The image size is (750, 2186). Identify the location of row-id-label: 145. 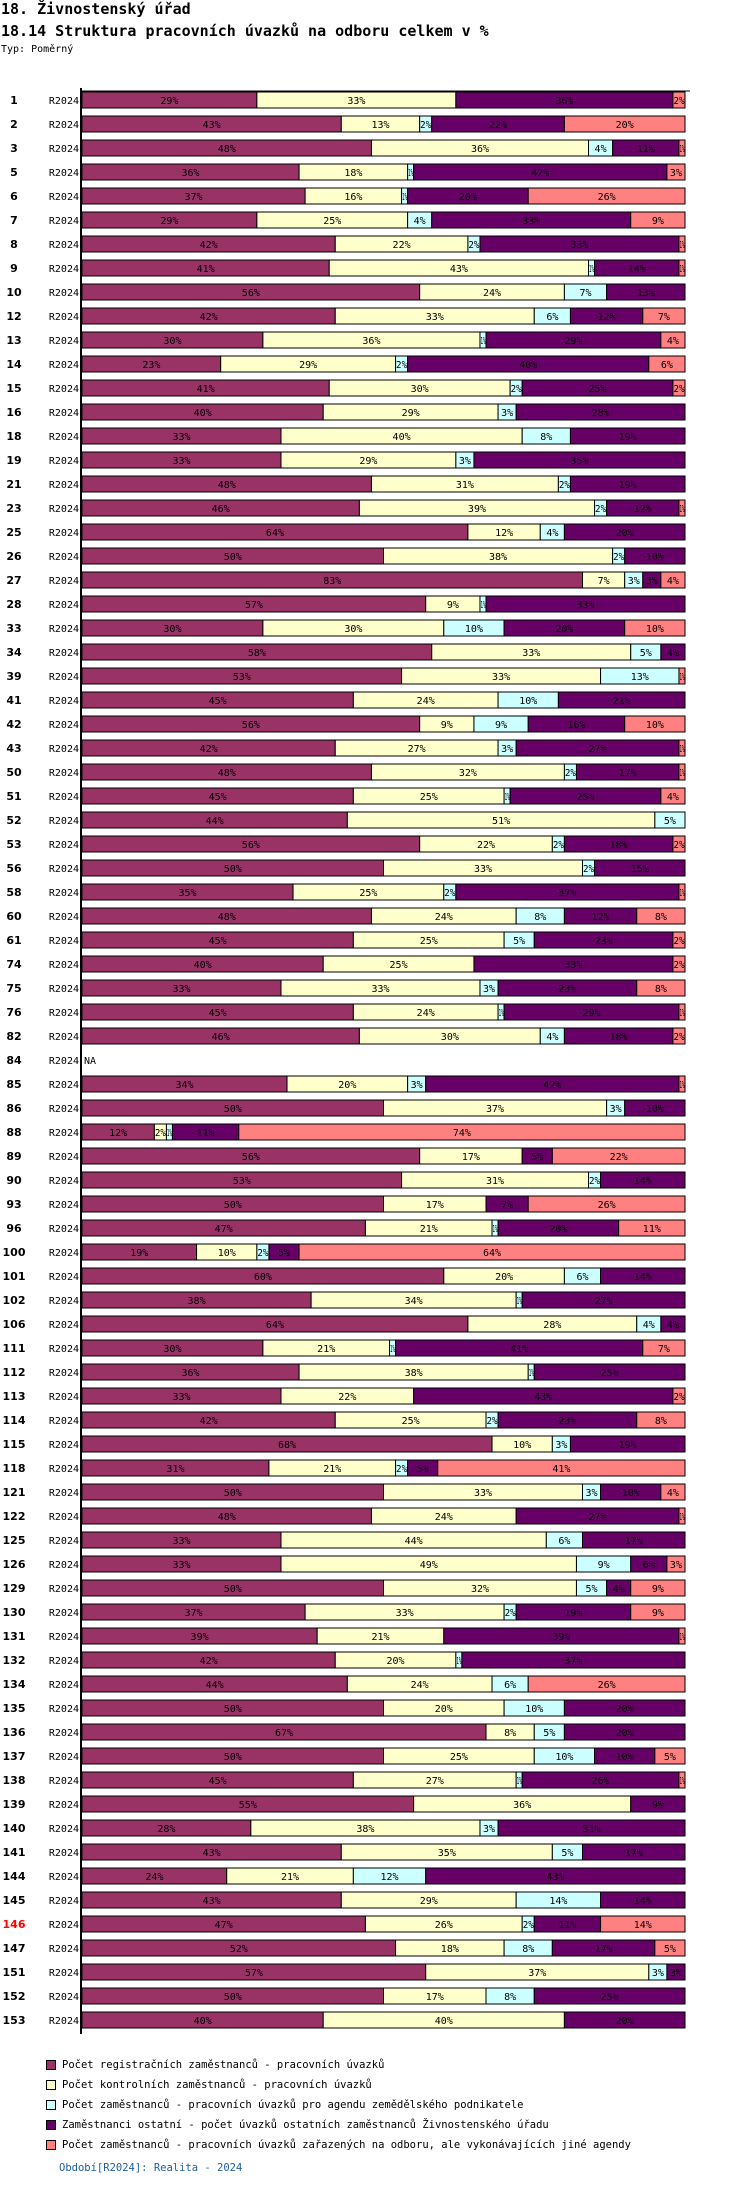
(14, 1900).